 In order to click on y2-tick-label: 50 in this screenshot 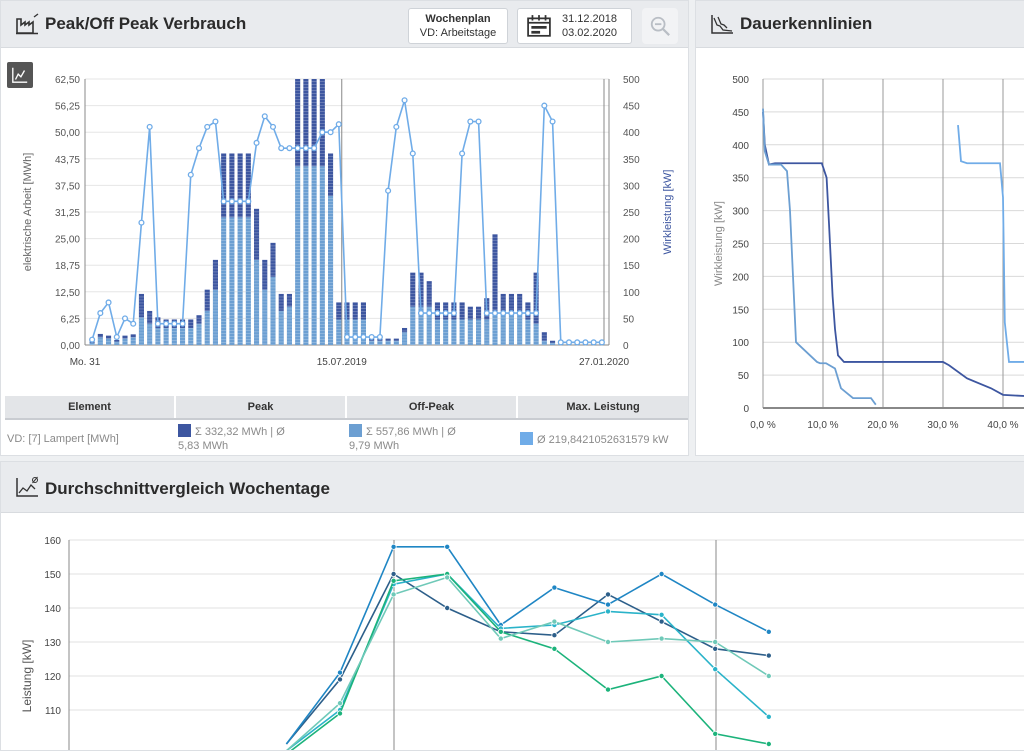, I will do `click(629, 319)`.